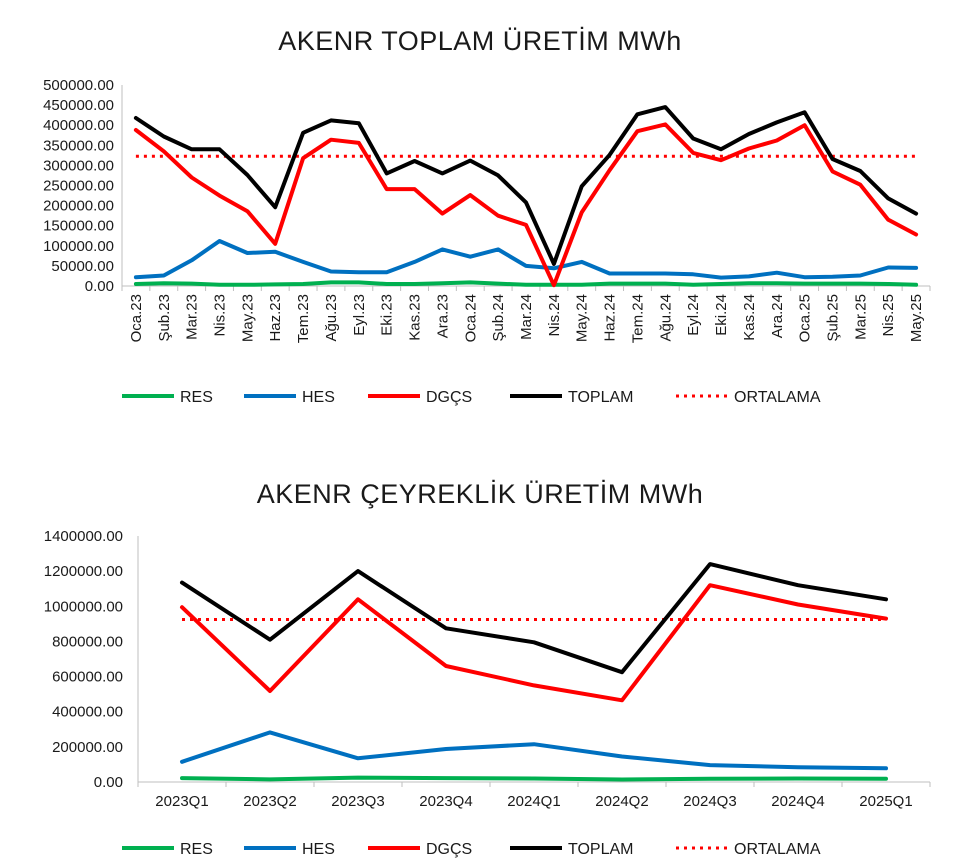 The image size is (960, 866). Describe the element at coordinates (82, 266) in the screenshot. I see `y-tick-label: 50000.00` at that location.